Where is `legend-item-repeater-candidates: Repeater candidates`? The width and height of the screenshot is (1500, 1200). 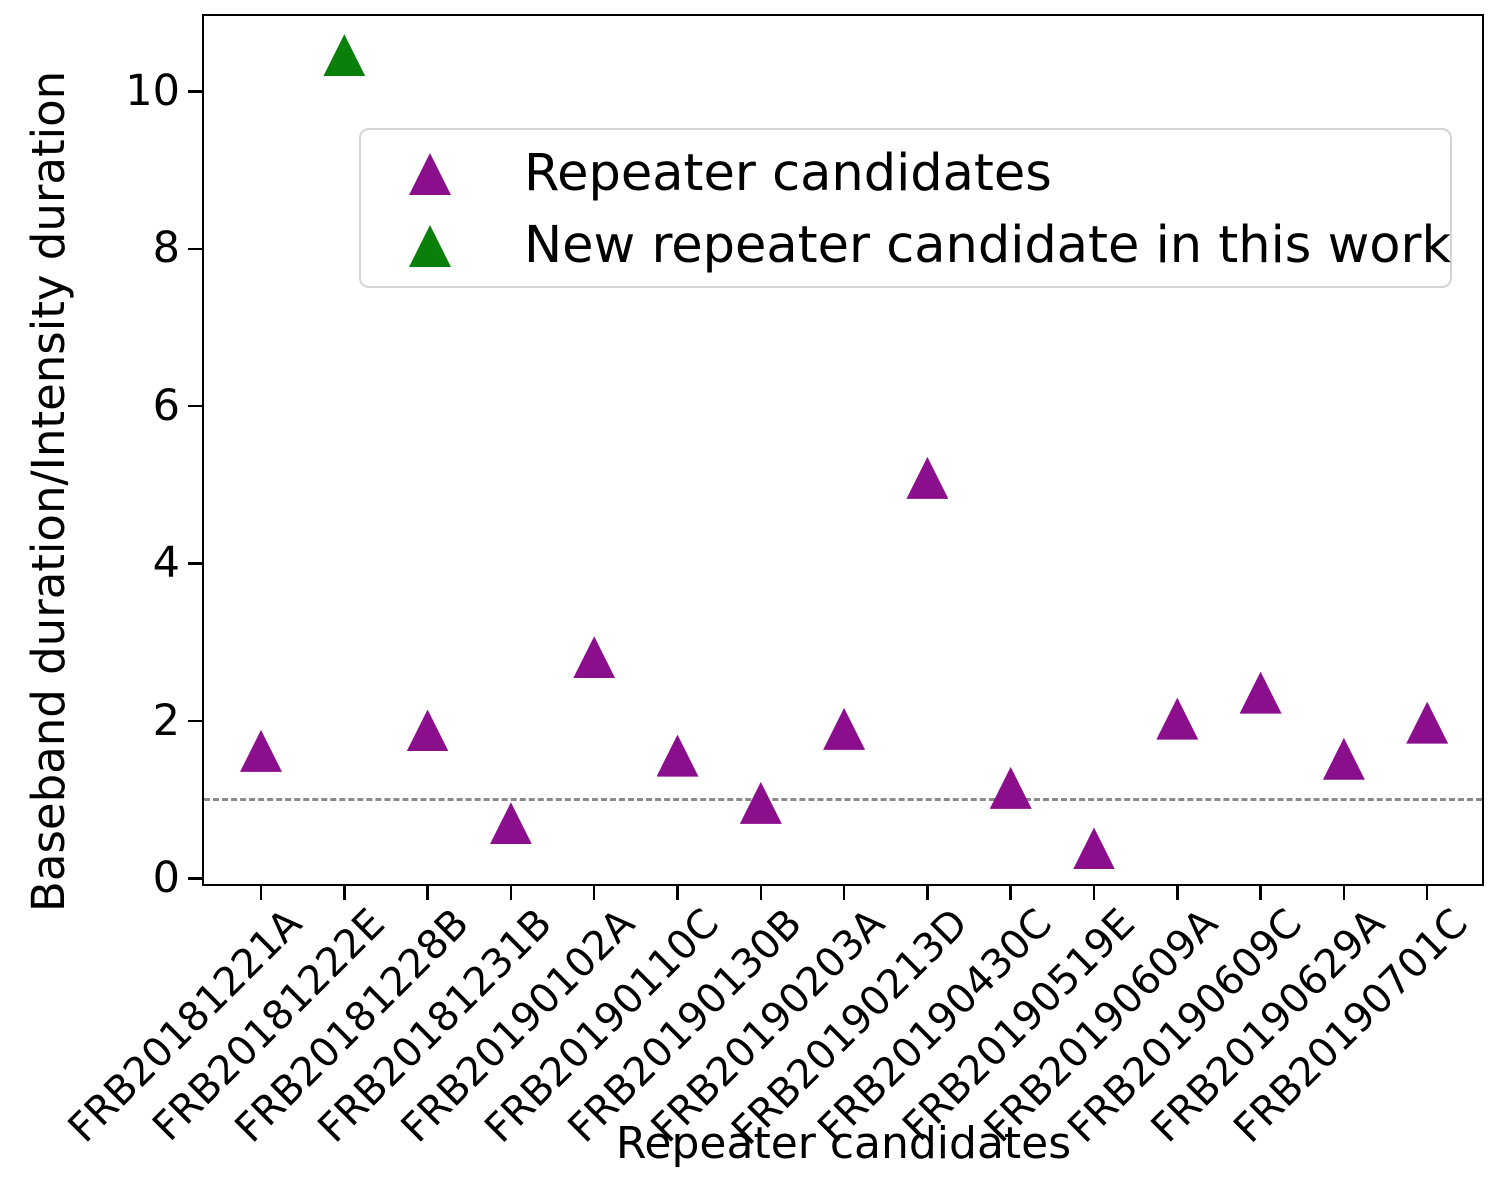
legend-item-repeater-candidates: Repeater candidates is located at coordinates (905, 174).